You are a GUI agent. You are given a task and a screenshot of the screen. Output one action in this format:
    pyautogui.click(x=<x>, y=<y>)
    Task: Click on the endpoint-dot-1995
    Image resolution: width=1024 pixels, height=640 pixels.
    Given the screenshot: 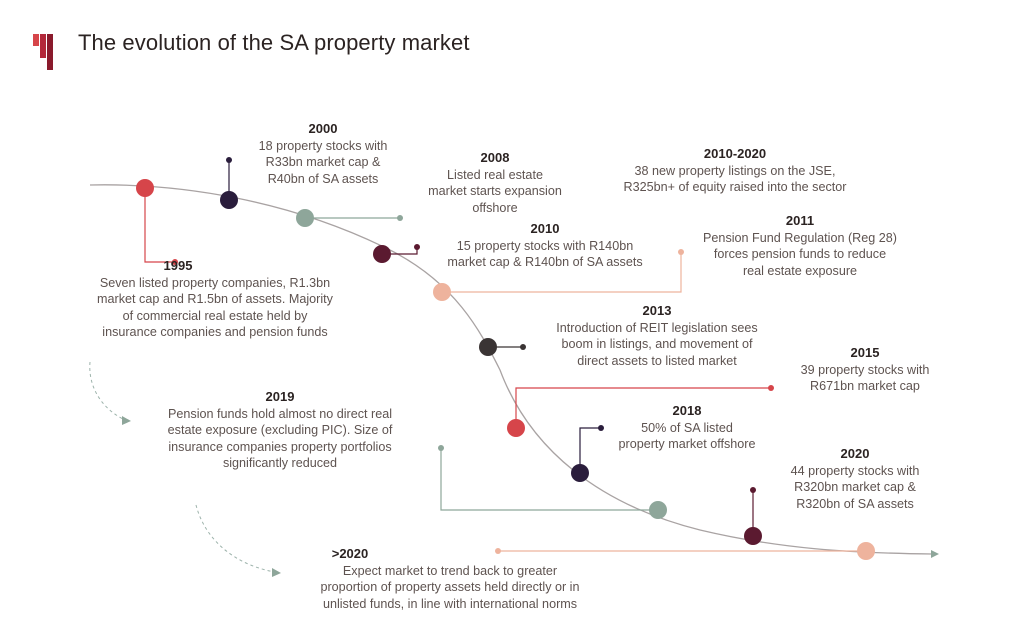 What is the action you would take?
    pyautogui.click(x=175, y=262)
    